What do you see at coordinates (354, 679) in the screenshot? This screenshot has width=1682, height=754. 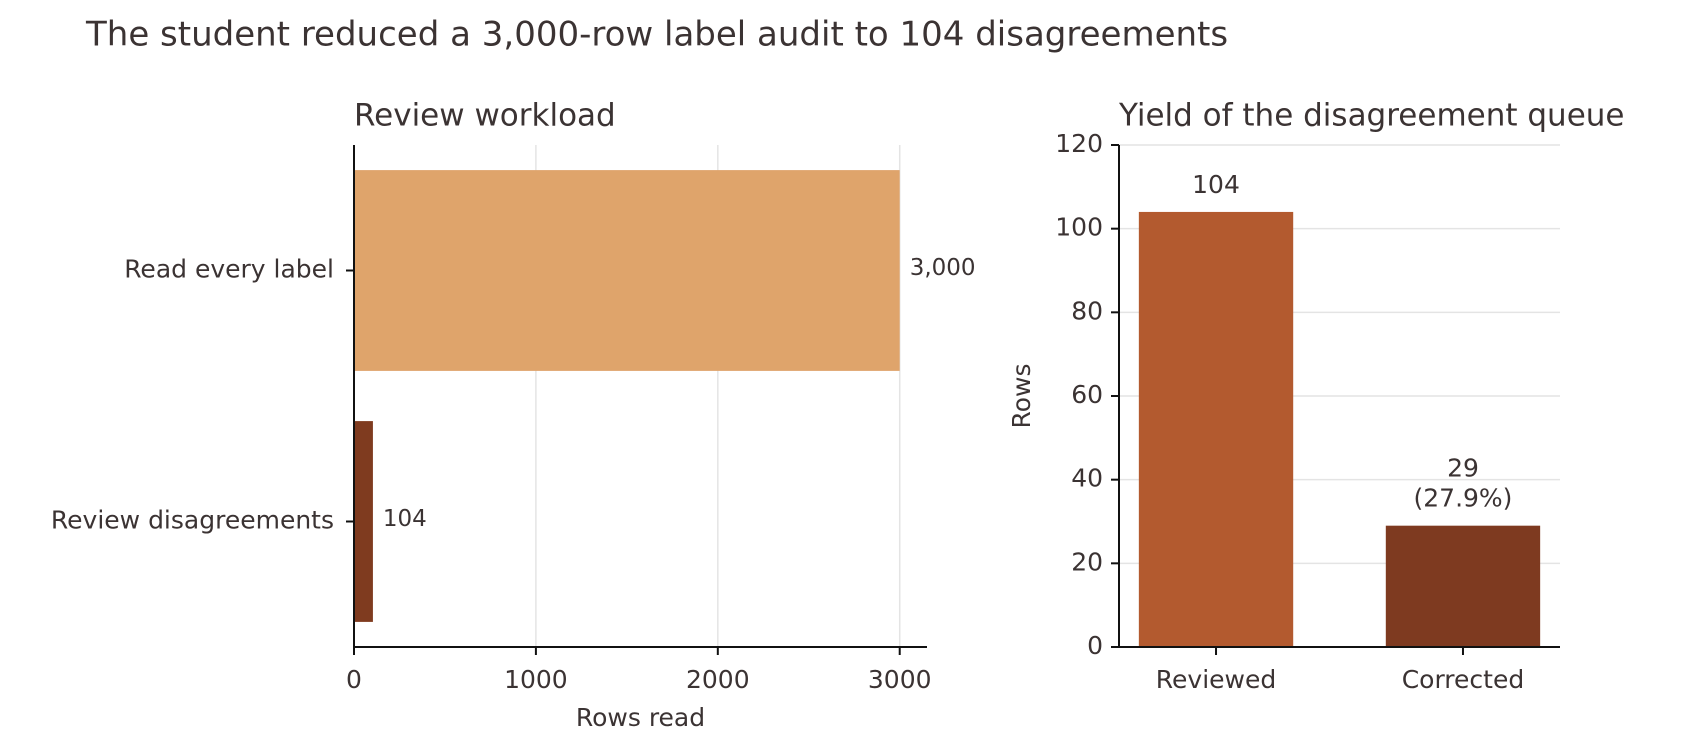 I see `x-tick-label: 0` at bounding box center [354, 679].